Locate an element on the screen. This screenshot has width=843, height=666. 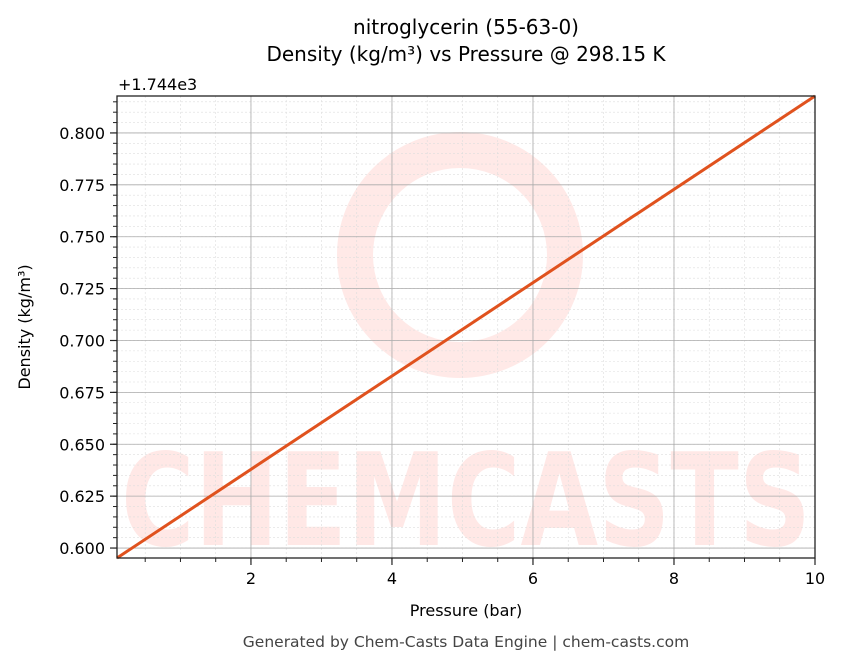
y-tick-label: 0.625 is located at coordinates (82, 496).